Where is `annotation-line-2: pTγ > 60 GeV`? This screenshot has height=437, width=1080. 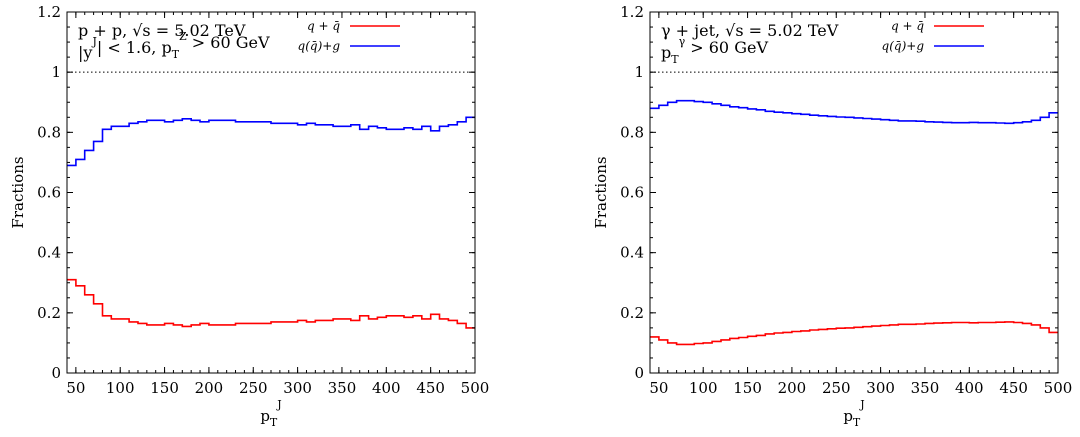 annotation-line-2: pTγ > 60 GeV is located at coordinates (714, 50).